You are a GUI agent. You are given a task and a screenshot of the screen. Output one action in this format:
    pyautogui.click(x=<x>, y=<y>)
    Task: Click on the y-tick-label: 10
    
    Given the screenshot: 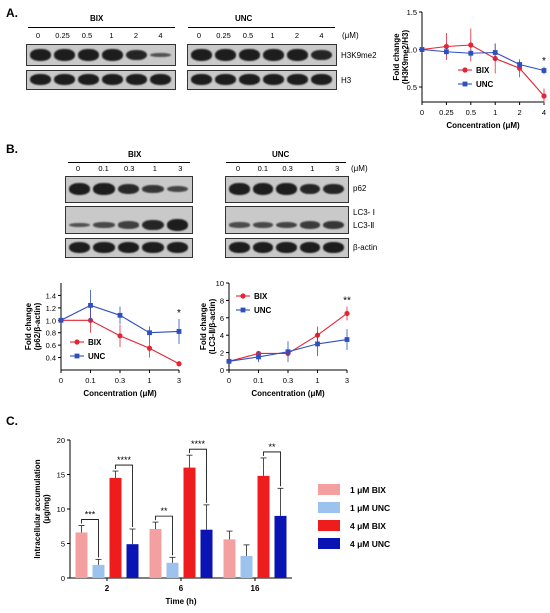 What is the action you would take?
    pyautogui.click(x=220, y=283)
    